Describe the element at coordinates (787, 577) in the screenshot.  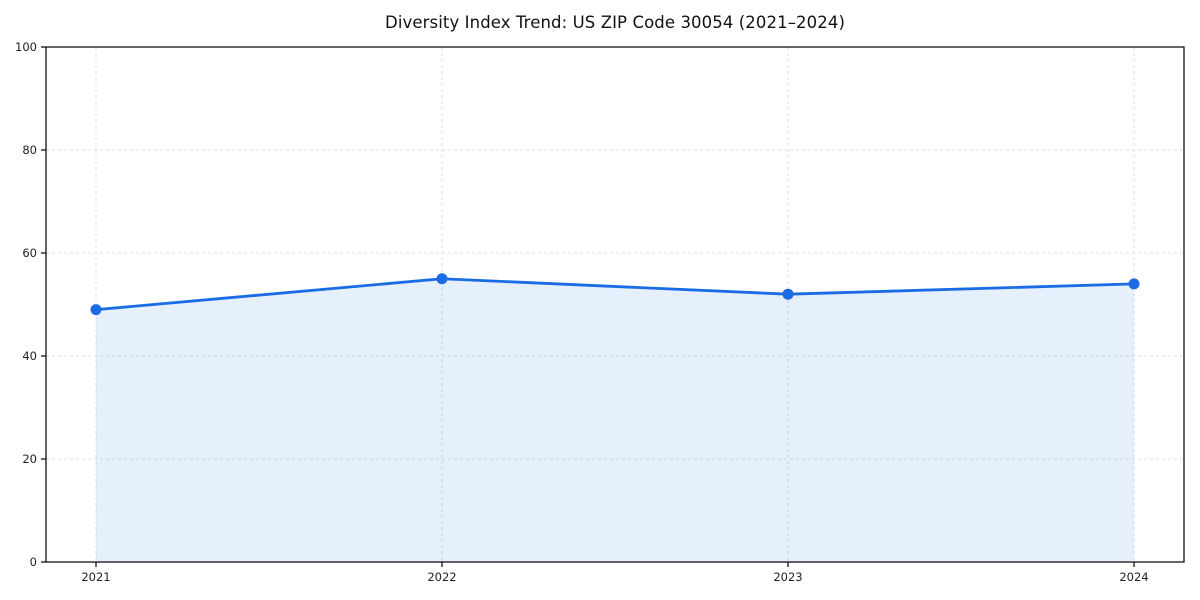
I see `x-axis-tick-label: 2023` at that location.